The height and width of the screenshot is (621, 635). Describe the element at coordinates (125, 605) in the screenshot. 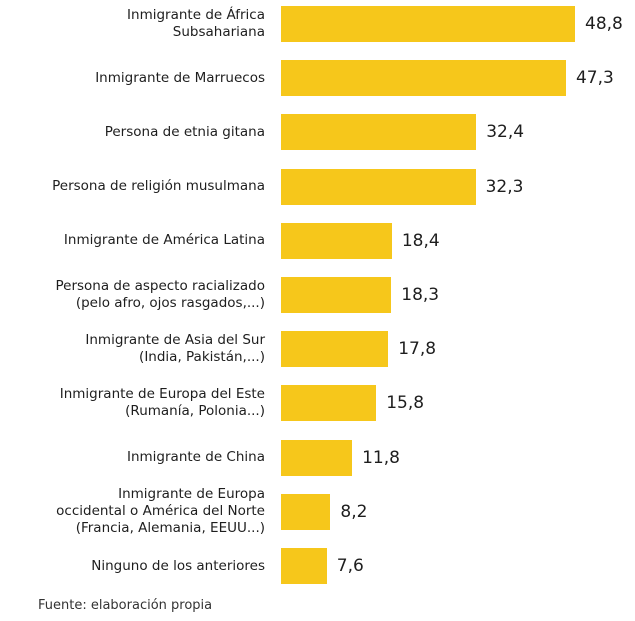

I see `source-note: Fuente: elaboración propia` at that location.